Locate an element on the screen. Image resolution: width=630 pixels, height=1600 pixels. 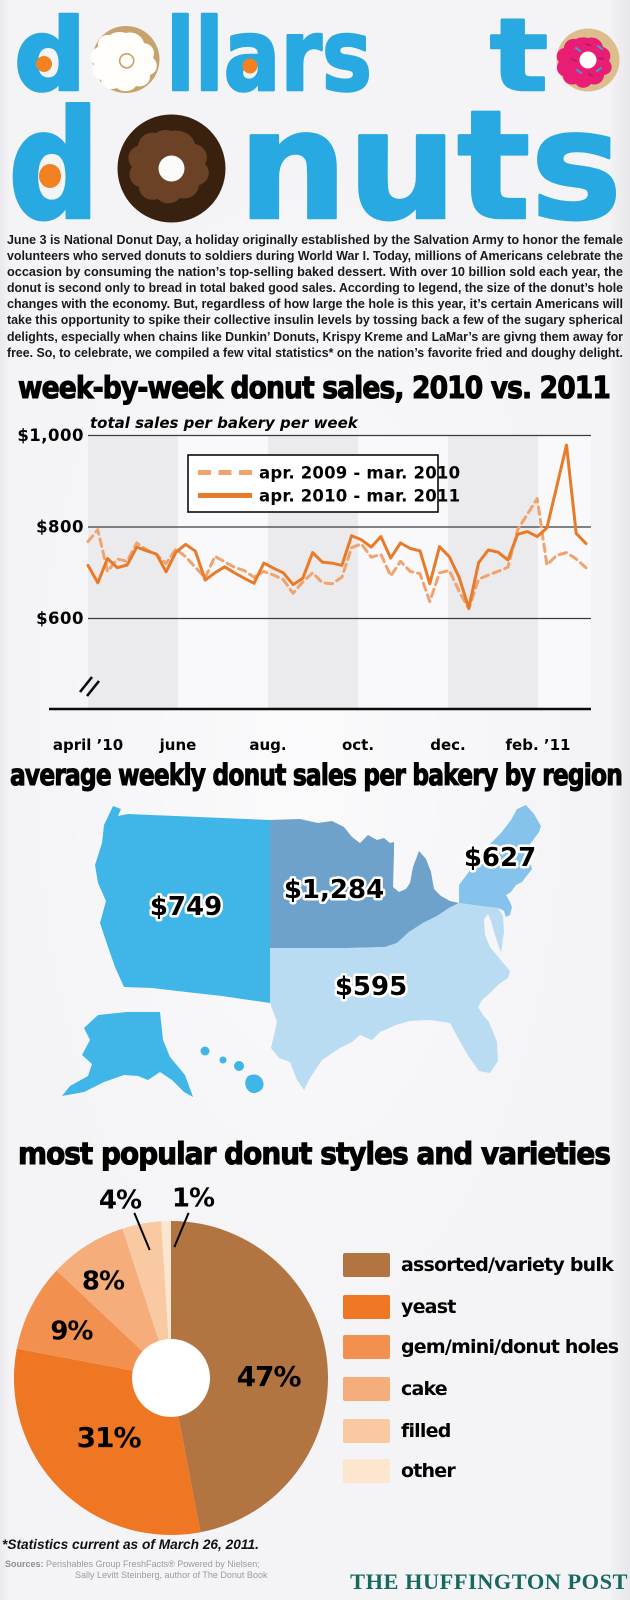
map-region-northeast is located at coordinates (500, 861).